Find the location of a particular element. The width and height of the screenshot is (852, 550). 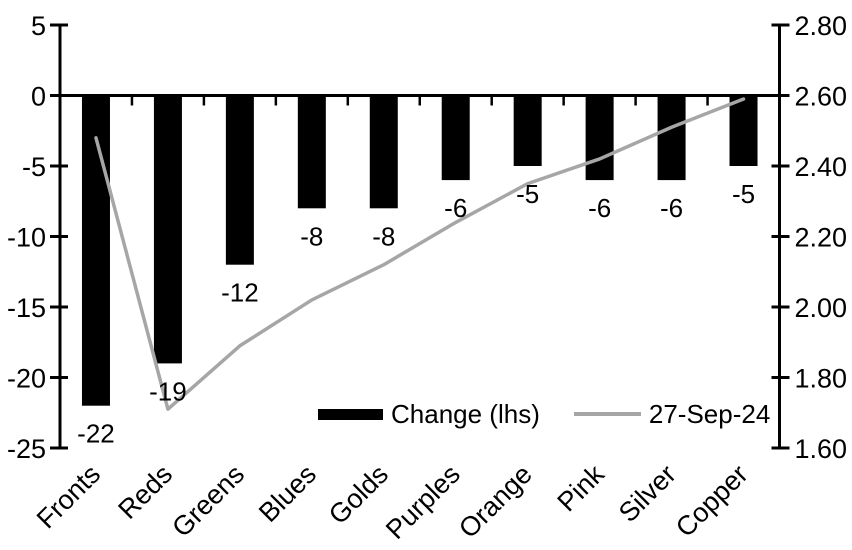

left-axis-tick-label: 0 is located at coordinates (38, 97).